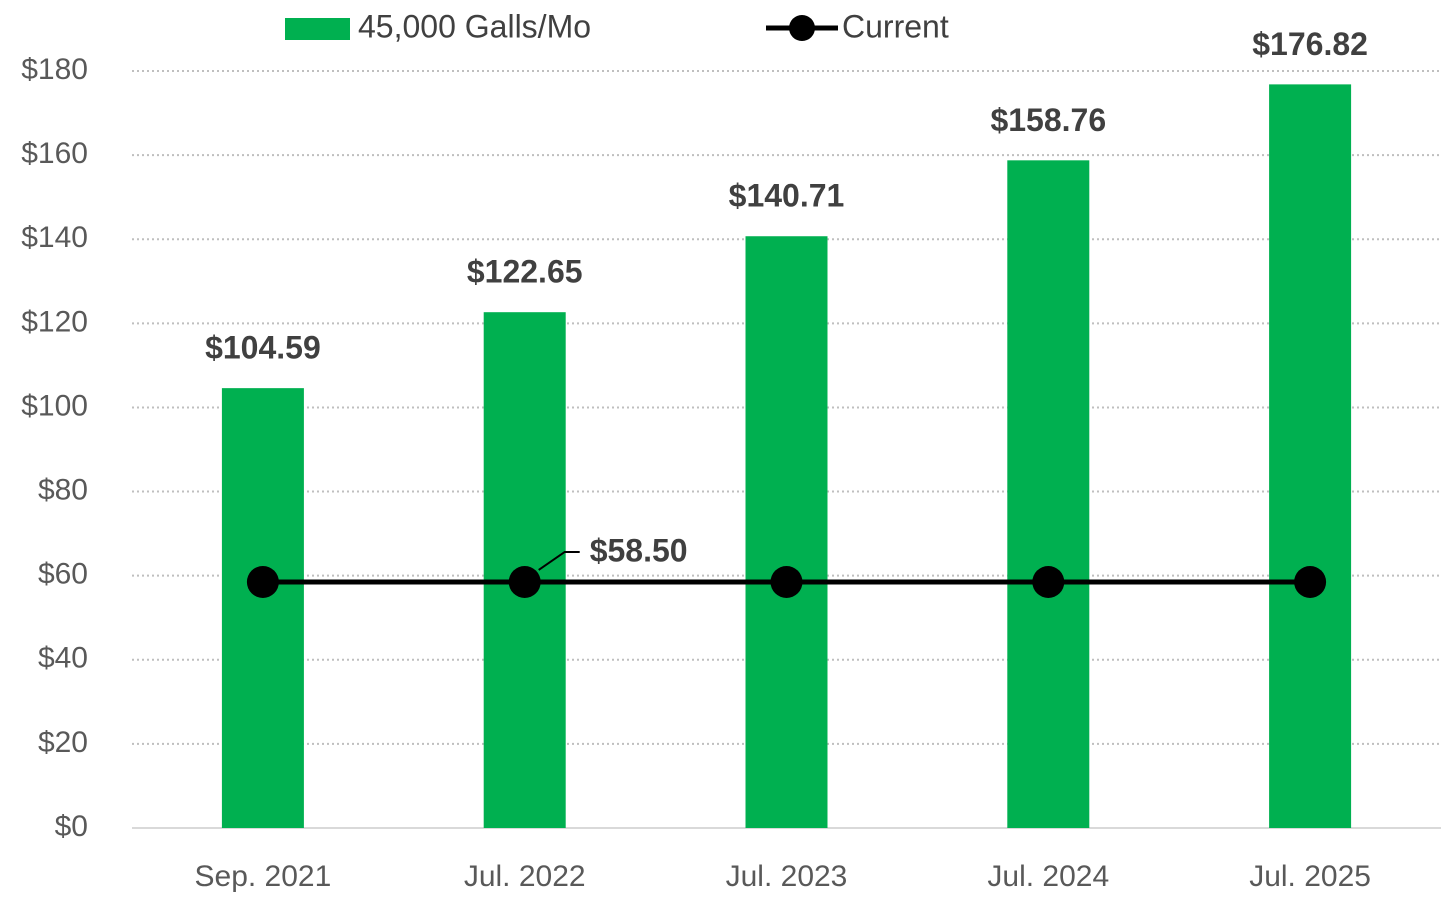  Describe the element at coordinates (559, 560) in the screenshot. I see `leader-line` at that location.